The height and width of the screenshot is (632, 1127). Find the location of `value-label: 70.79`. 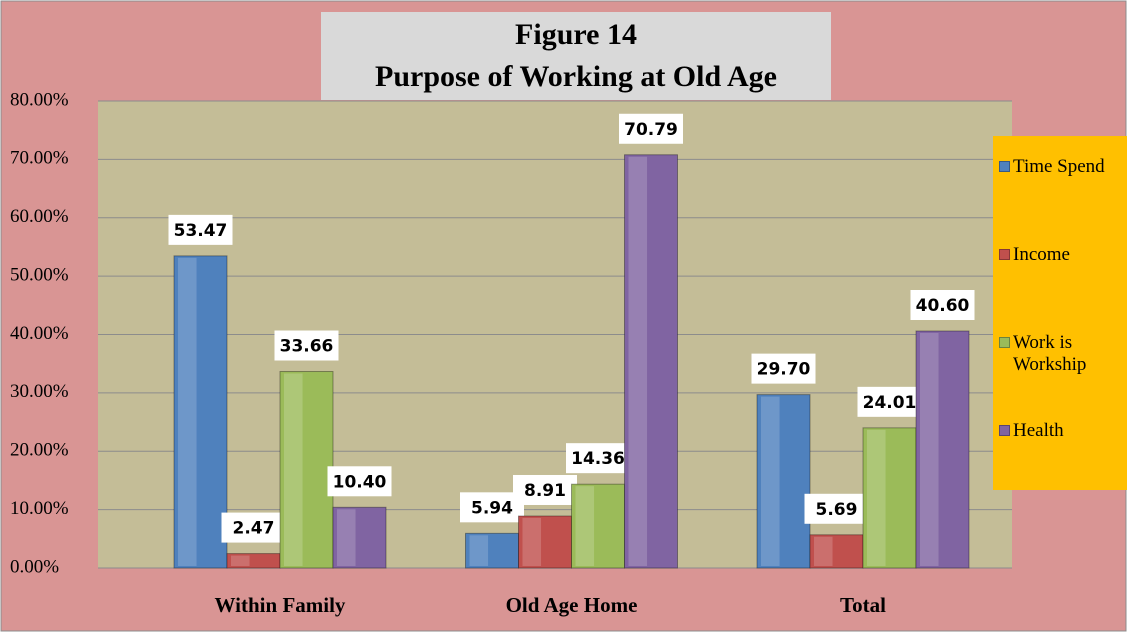

value-label: 70.79 is located at coordinates (651, 130).